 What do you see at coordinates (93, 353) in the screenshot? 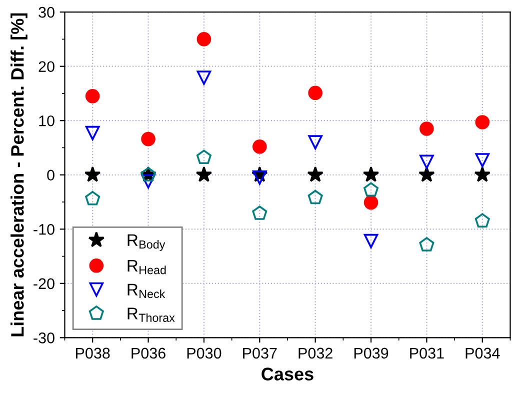
I see `x-tick-label: P038` at bounding box center [93, 353].